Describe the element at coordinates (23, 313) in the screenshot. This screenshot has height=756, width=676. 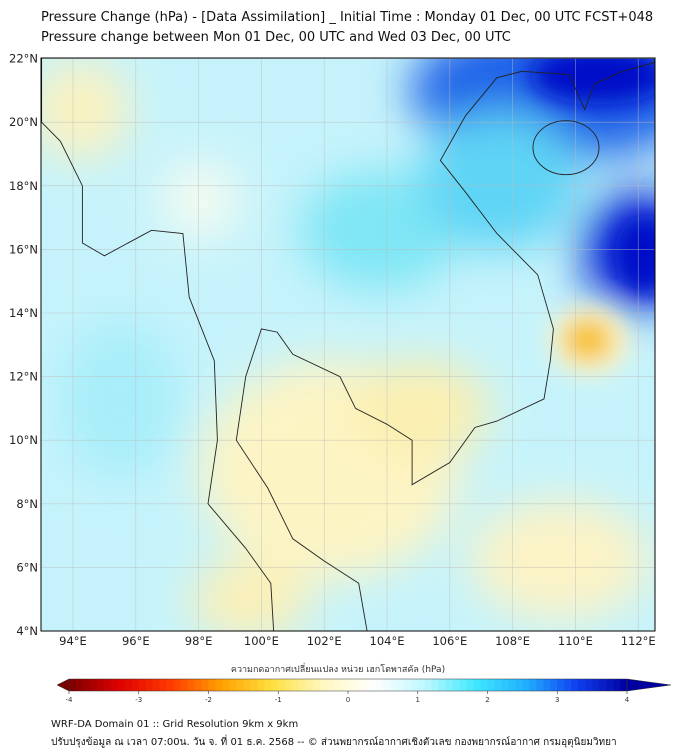
I see `lat-label: 14°N` at that location.